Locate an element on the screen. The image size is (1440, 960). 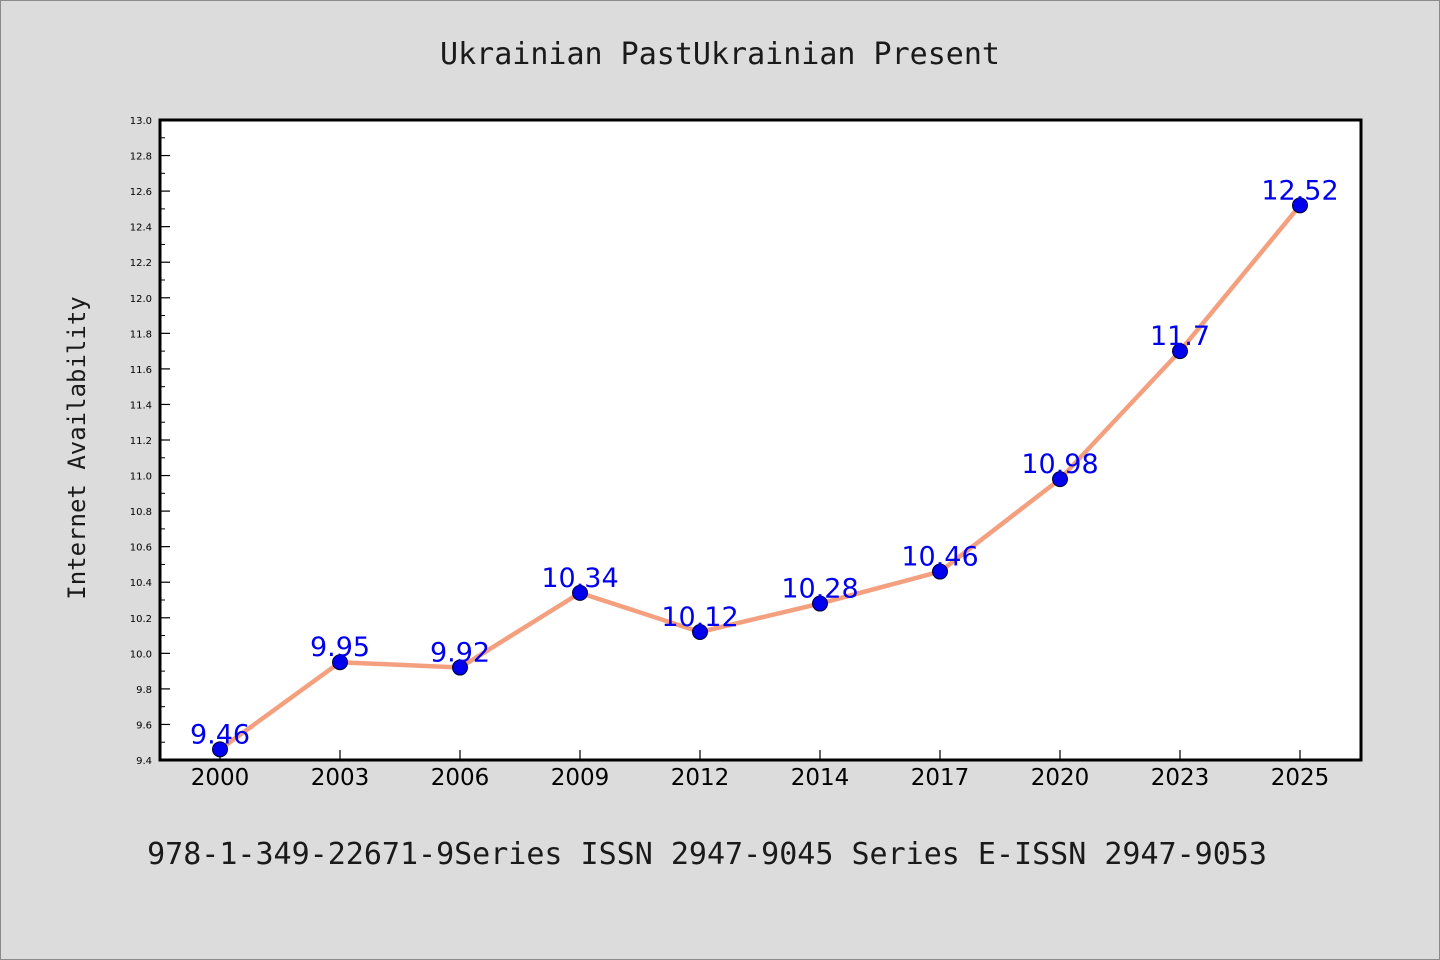
x-tick-label: 2017 is located at coordinates (940, 778).